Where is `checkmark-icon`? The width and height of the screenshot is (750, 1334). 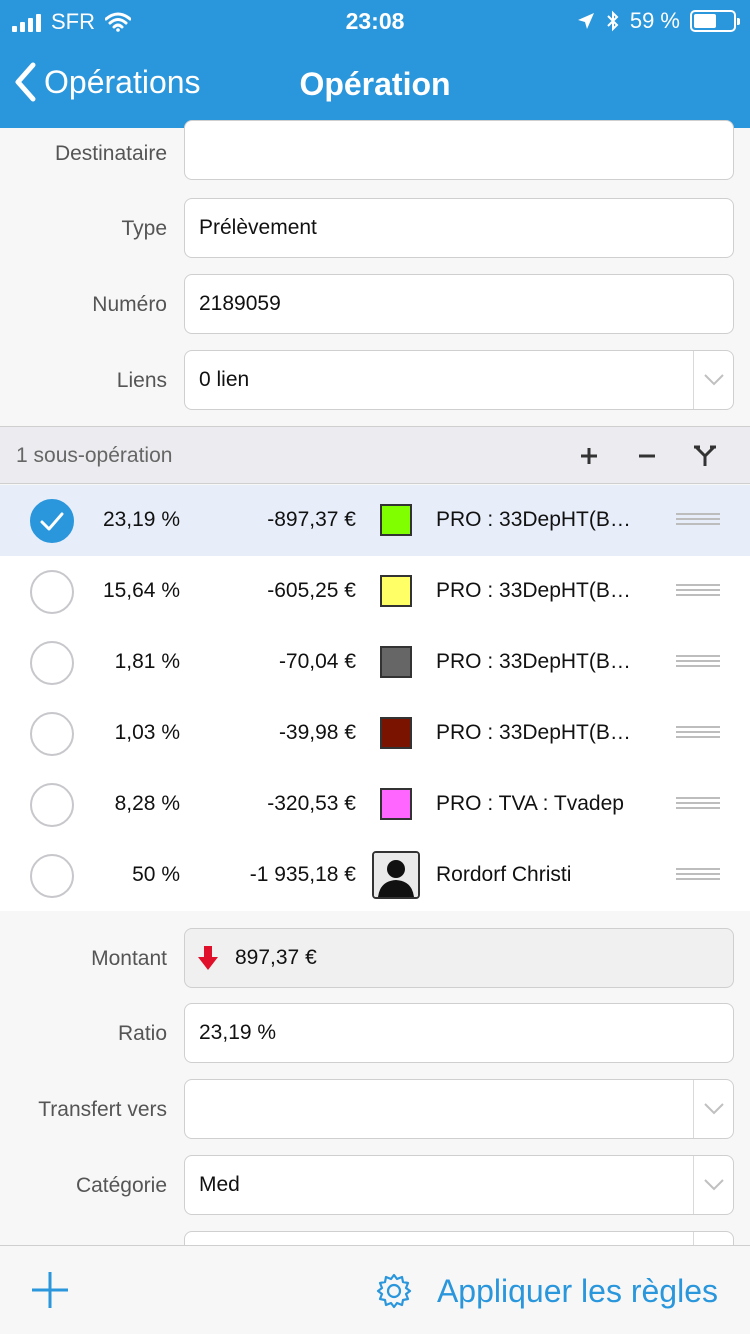
checkmark-icon is located at coordinates (52, 521).